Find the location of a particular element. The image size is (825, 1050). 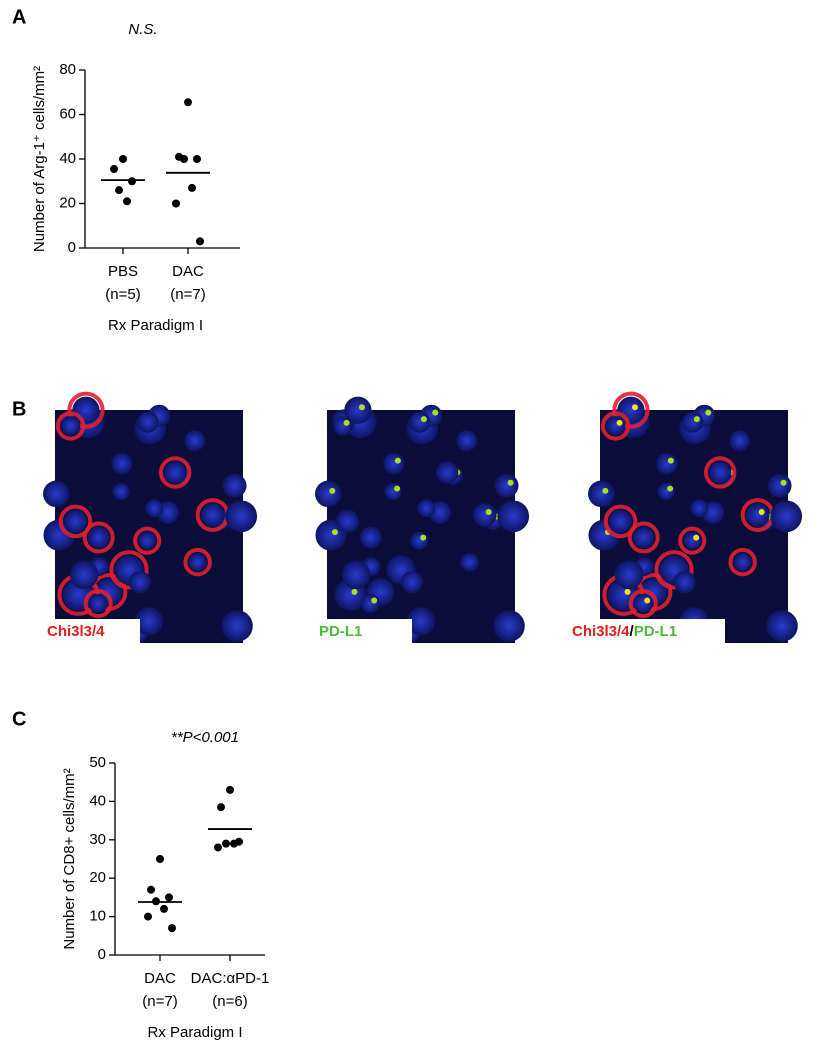

y-tick-label: 0 is located at coordinates (102, 954).